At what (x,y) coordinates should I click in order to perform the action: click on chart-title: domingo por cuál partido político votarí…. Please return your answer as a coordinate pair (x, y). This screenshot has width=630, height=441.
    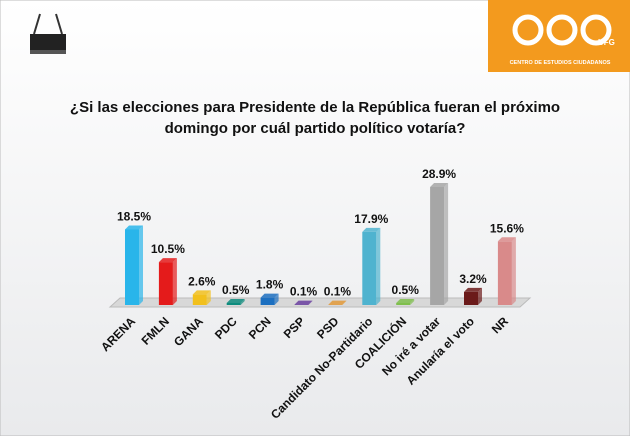
    Looking at the image, I should click on (315, 128).